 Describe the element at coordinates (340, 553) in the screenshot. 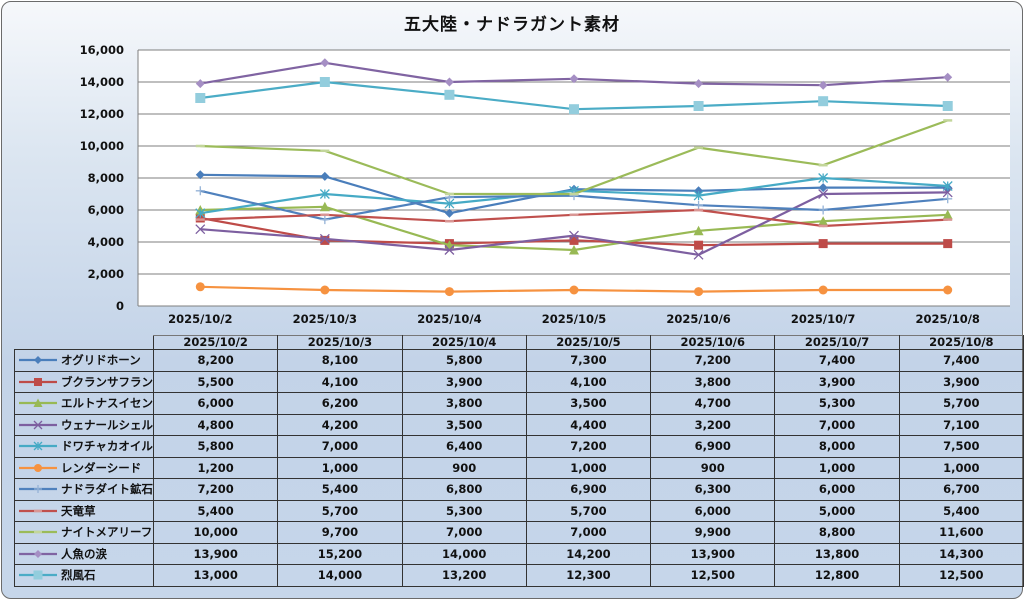

I see `table-cell: 15,200` at that location.